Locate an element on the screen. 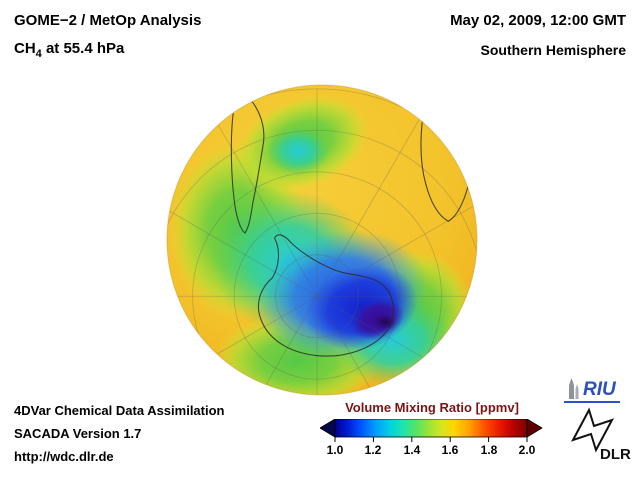  tick-label: 1.6 is located at coordinates (450, 450).